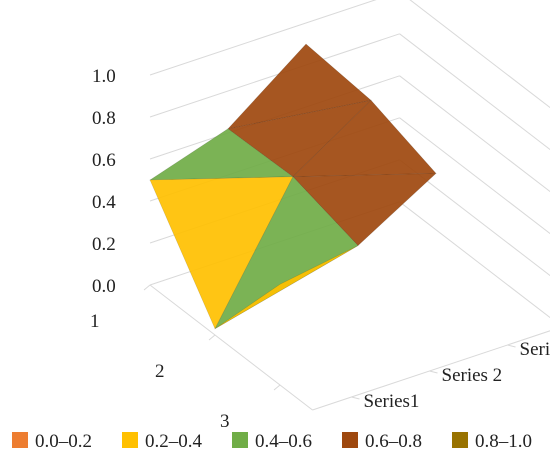 Image resolution: width=550 pixels, height=470 pixels. What do you see at coordinates (104, 286) in the screenshot?
I see `z-tick-label: 0.0` at bounding box center [104, 286].